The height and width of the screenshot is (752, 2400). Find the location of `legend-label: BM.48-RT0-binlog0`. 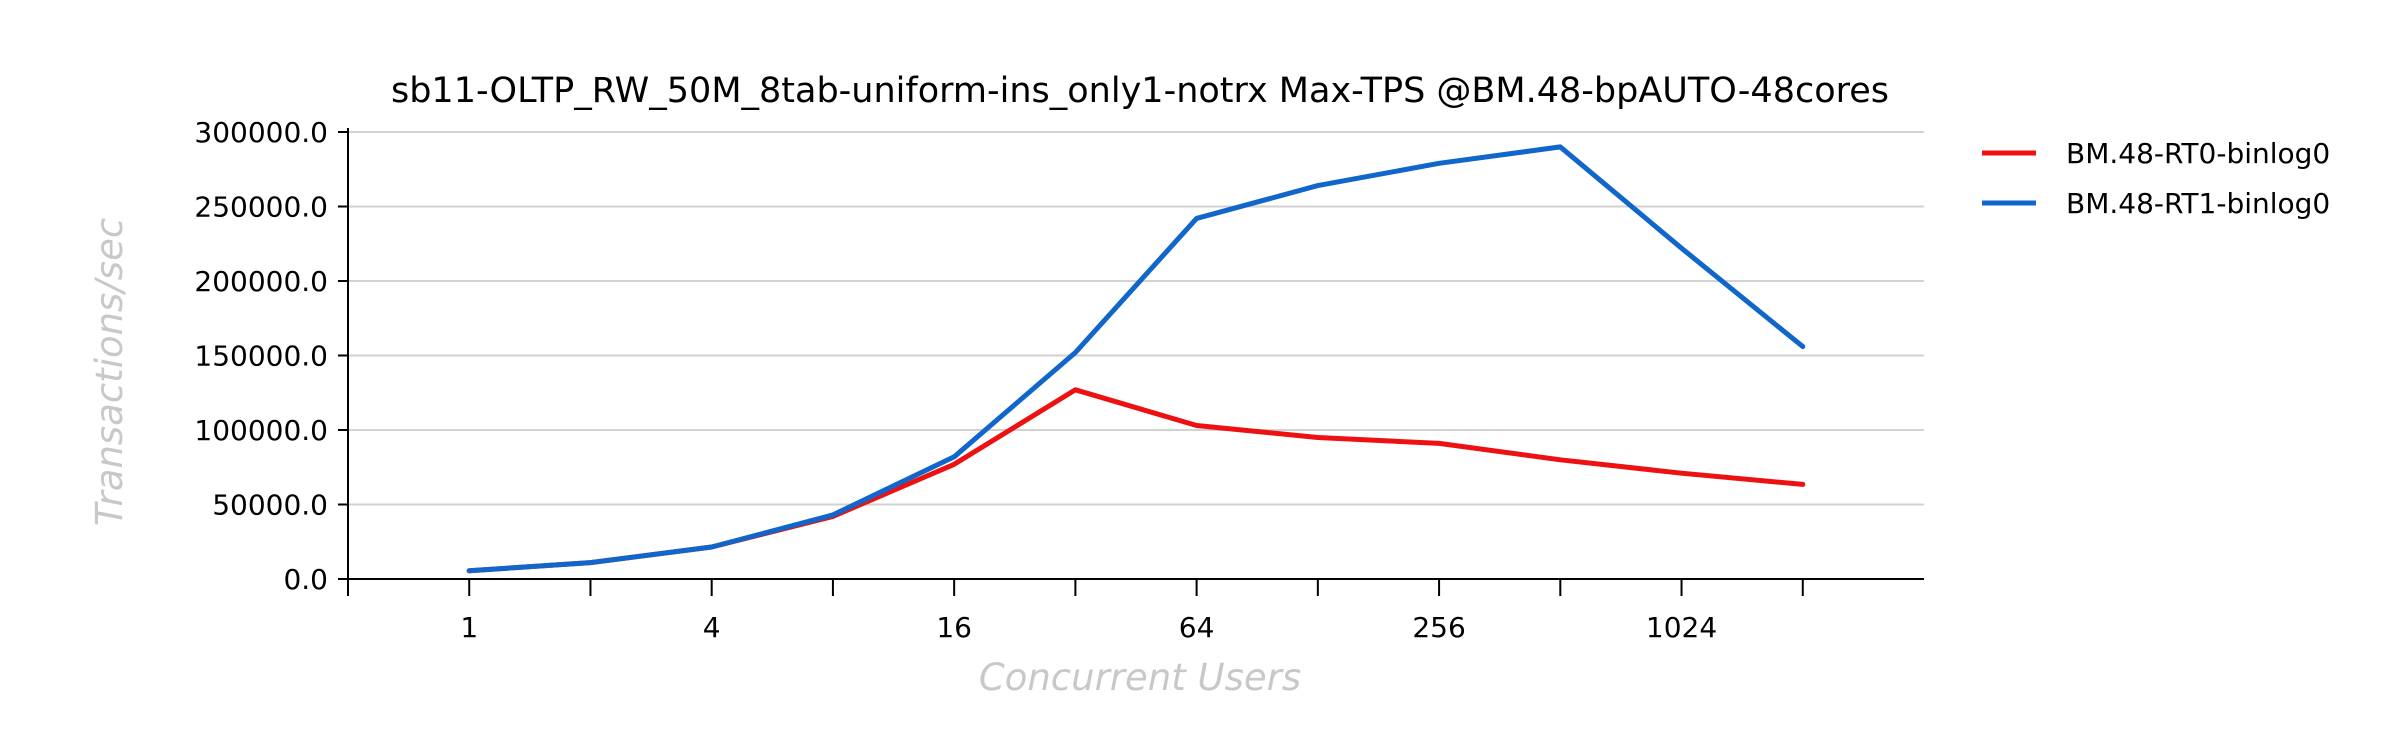

legend-label: BM.48-RT0-binlog0 is located at coordinates (2198, 153).